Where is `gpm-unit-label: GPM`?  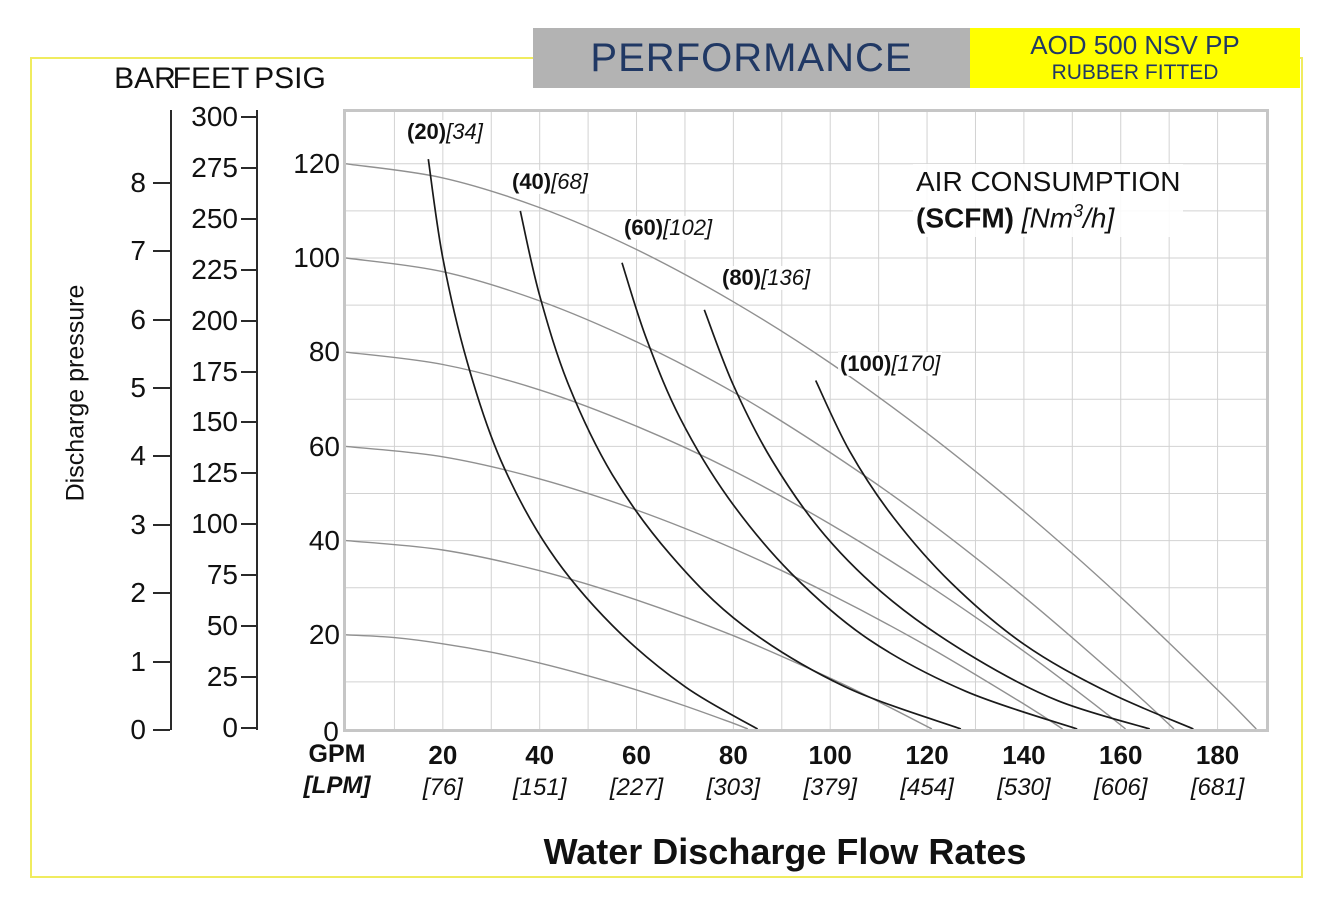 gpm-unit-label: GPM is located at coordinates (337, 754).